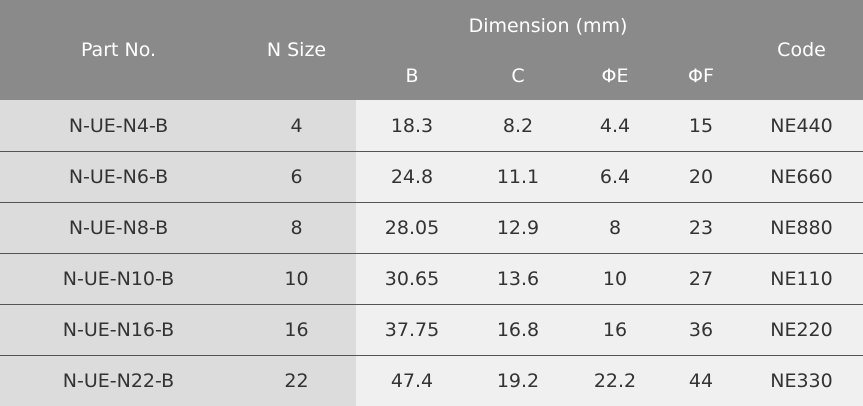 This screenshot has width=863, height=406. What do you see at coordinates (615, 380) in the screenshot?
I see `body-cell: 22.2` at bounding box center [615, 380].